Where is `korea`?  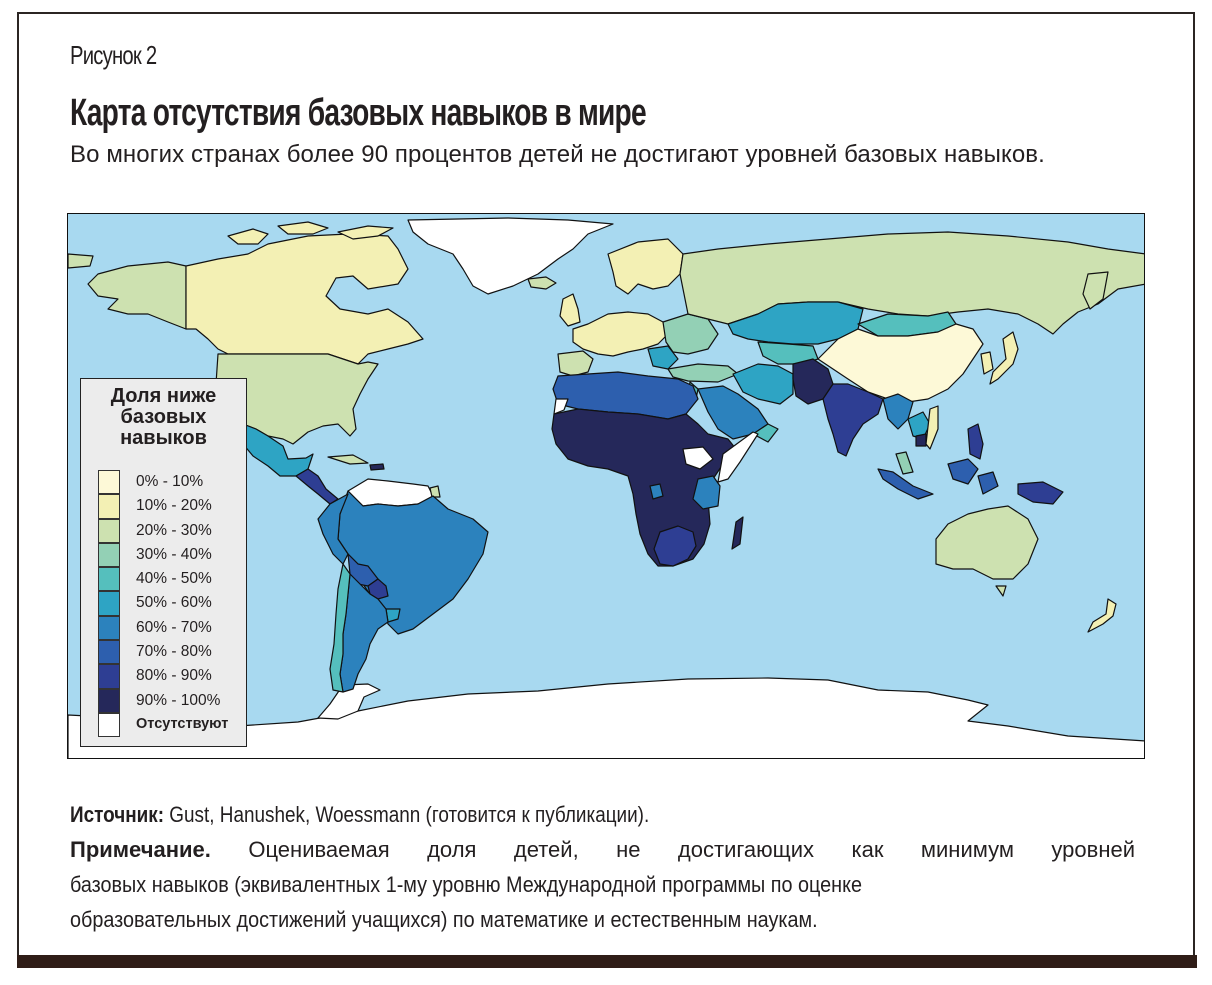
korea is located at coordinates (987, 363).